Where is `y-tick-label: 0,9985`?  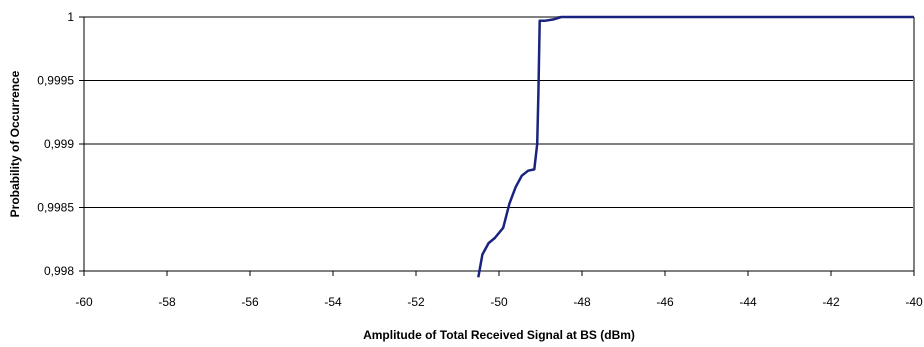 y-tick-label: 0,9985 is located at coordinates (55, 208).